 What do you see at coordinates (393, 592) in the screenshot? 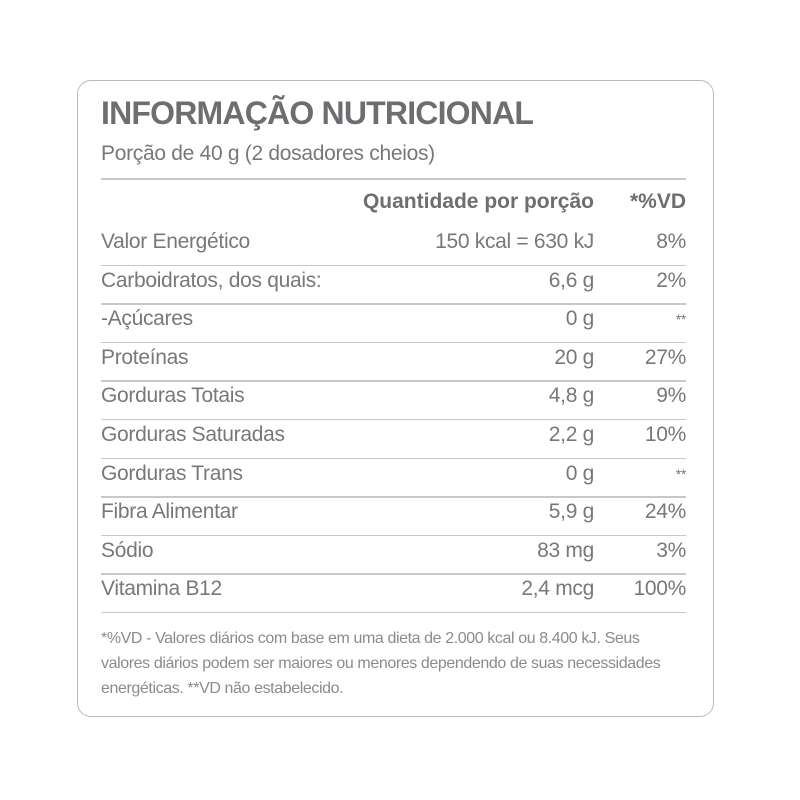
I see `nutrient-row: Vitamina B12 2,4 mcg 100%` at bounding box center [393, 592].